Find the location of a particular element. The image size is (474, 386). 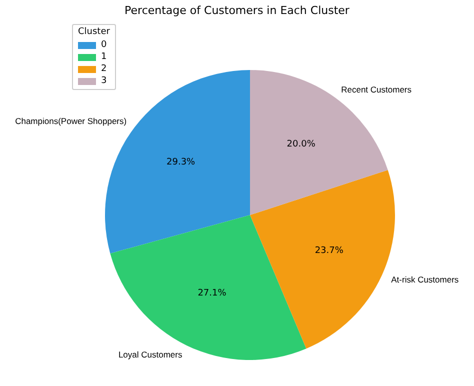

text: Loyal Customers is located at coordinates (150, 355).